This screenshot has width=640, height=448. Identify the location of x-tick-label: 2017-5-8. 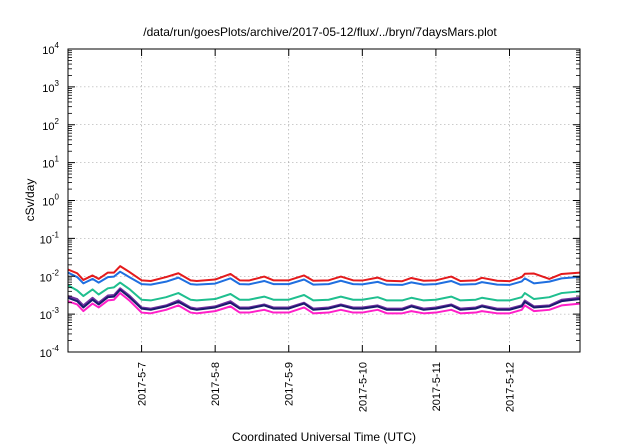
(216, 384).